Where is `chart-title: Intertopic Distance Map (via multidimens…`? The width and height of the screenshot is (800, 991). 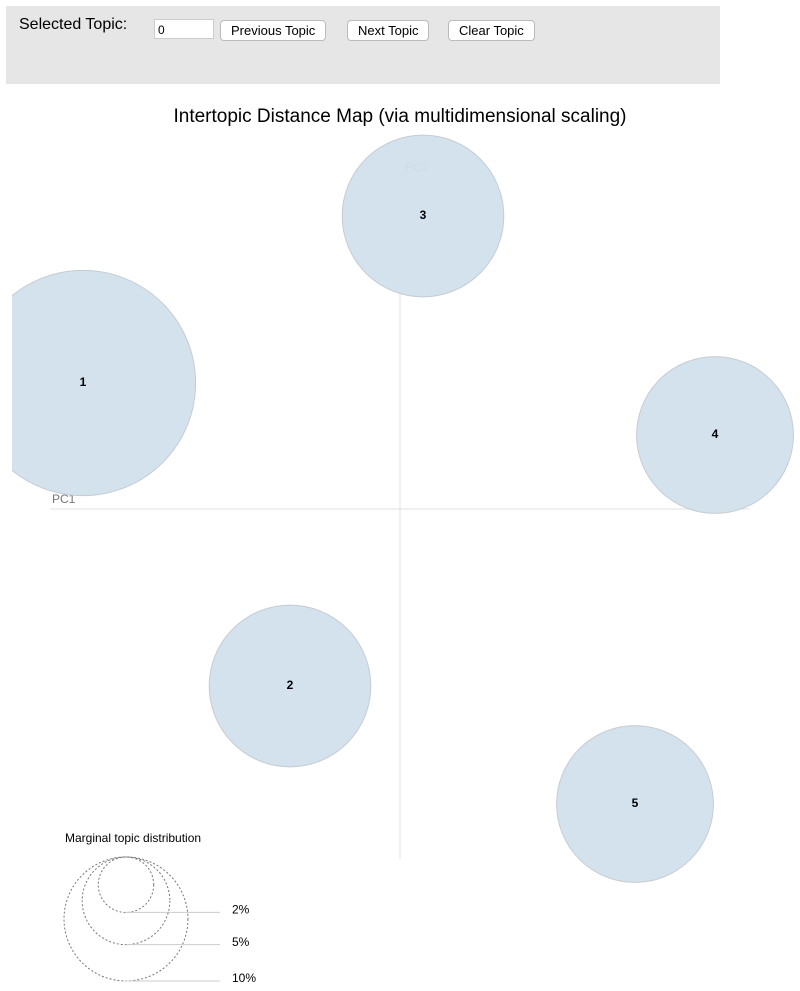 chart-title: Intertopic Distance Map (via multidimens… is located at coordinates (399, 116).